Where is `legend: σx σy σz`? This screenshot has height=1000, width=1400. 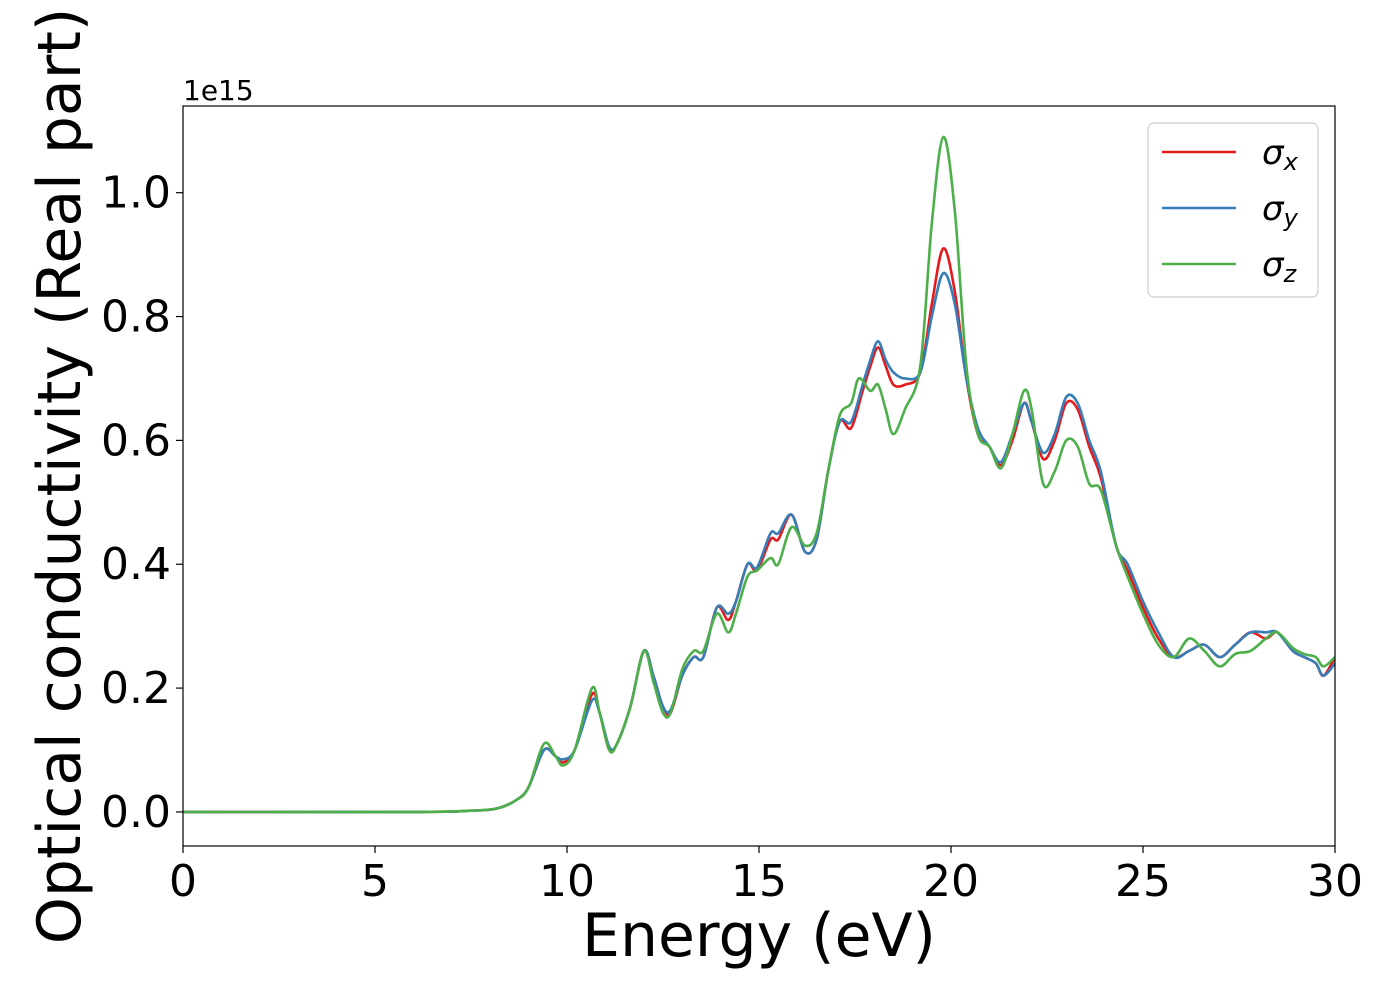
legend: σx σy σz is located at coordinates (1233, 210).